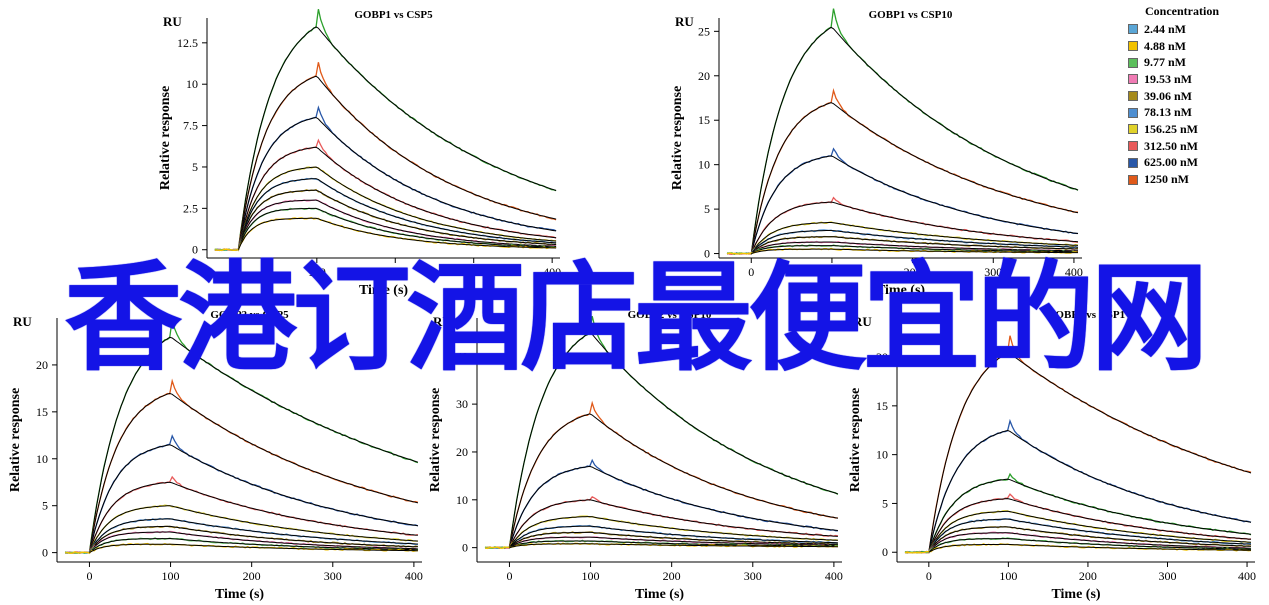 The image size is (1269, 605). Describe the element at coordinates (1182, 163) in the screenshot. I see `legend-item: 625.00 nM` at that location.